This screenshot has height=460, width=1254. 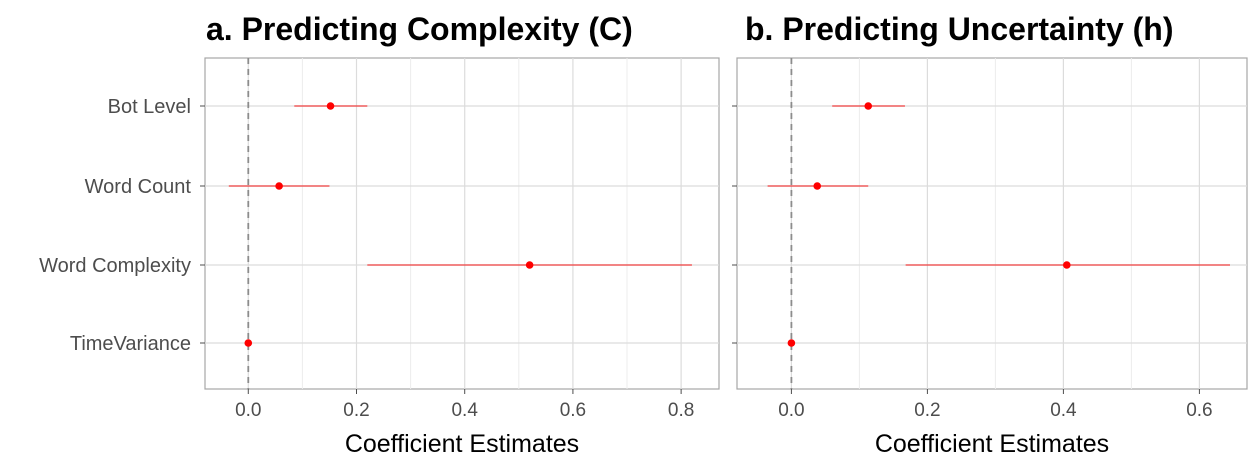 I want to click on y-tick-label: Word Complexity, so click(x=115, y=266).